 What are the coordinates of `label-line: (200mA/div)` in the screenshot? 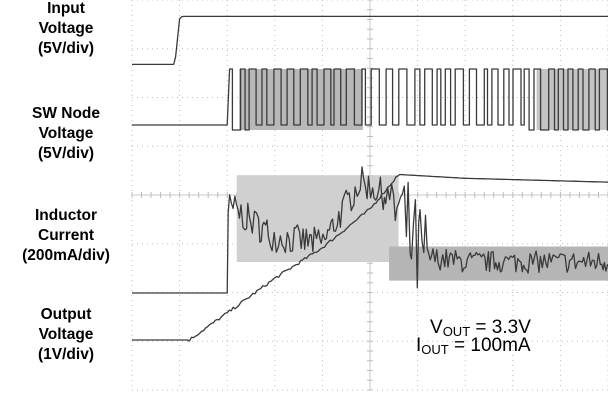 It's located at (66, 255).